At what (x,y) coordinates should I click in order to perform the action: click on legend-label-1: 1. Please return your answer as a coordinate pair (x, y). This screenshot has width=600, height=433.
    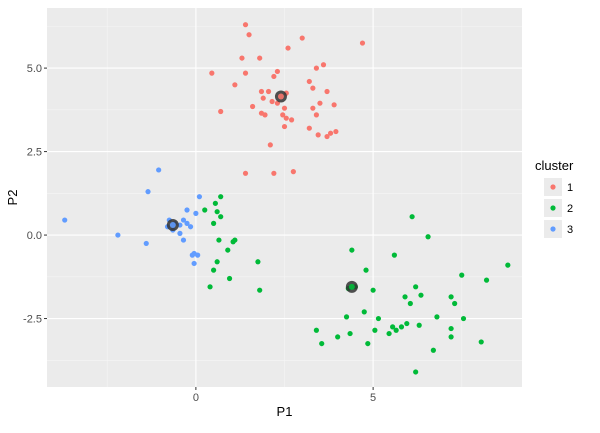
    Looking at the image, I should click on (570, 188).